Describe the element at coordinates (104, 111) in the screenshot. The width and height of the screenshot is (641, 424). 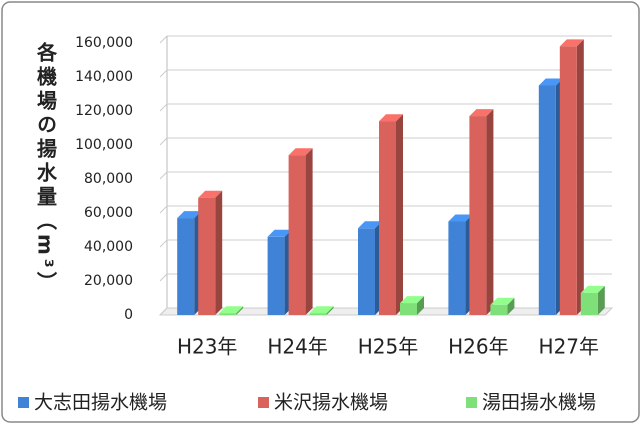
I see `y-tick-label: 120,000` at that location.